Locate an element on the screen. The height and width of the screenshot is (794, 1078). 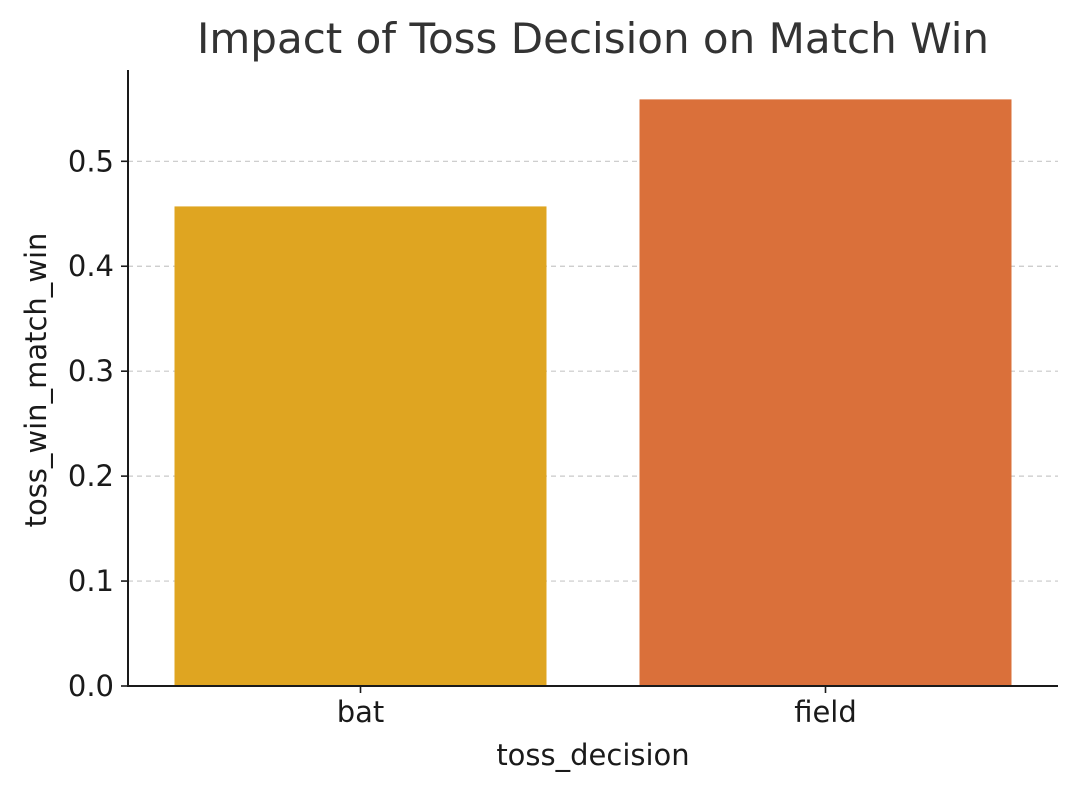
y-tick-label: 0.4 is located at coordinates (91, 266).